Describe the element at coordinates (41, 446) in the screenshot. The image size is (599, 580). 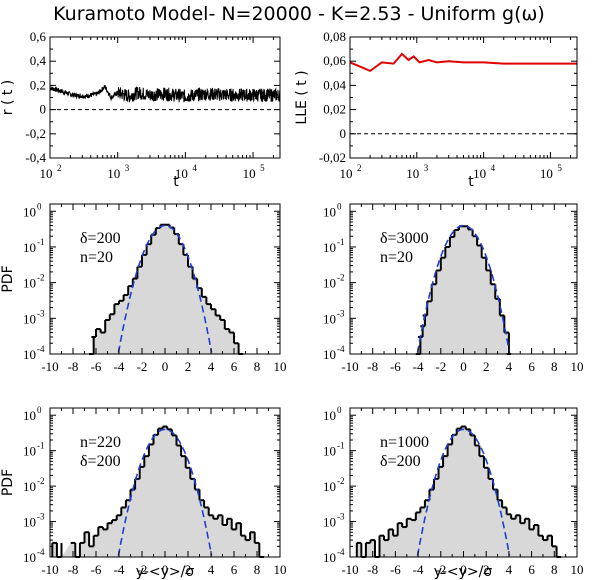
I see `pdf3-ytick-exponent: -1` at that location.